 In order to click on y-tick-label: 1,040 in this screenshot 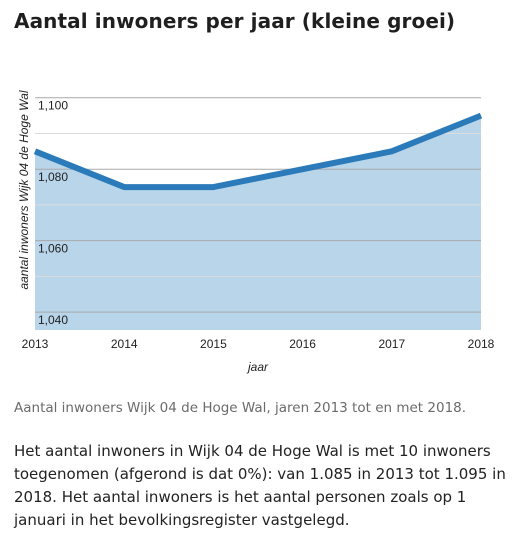, I will do `click(53, 320)`.